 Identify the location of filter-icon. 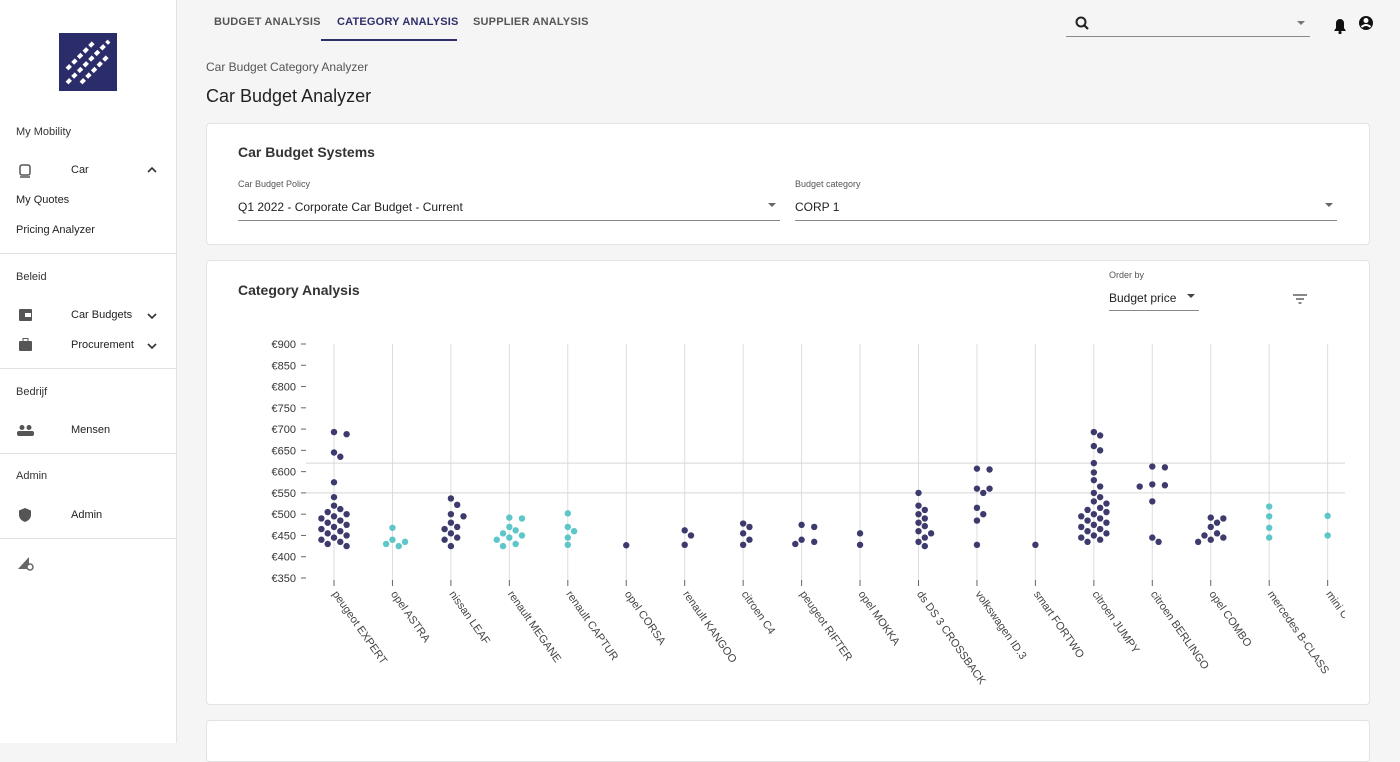
(1300, 299).